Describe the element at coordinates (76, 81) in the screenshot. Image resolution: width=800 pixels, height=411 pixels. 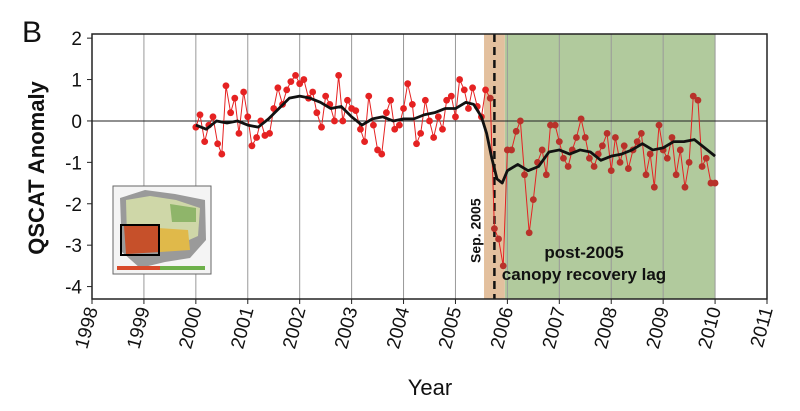
I see `y-tick-label: 1` at that location.